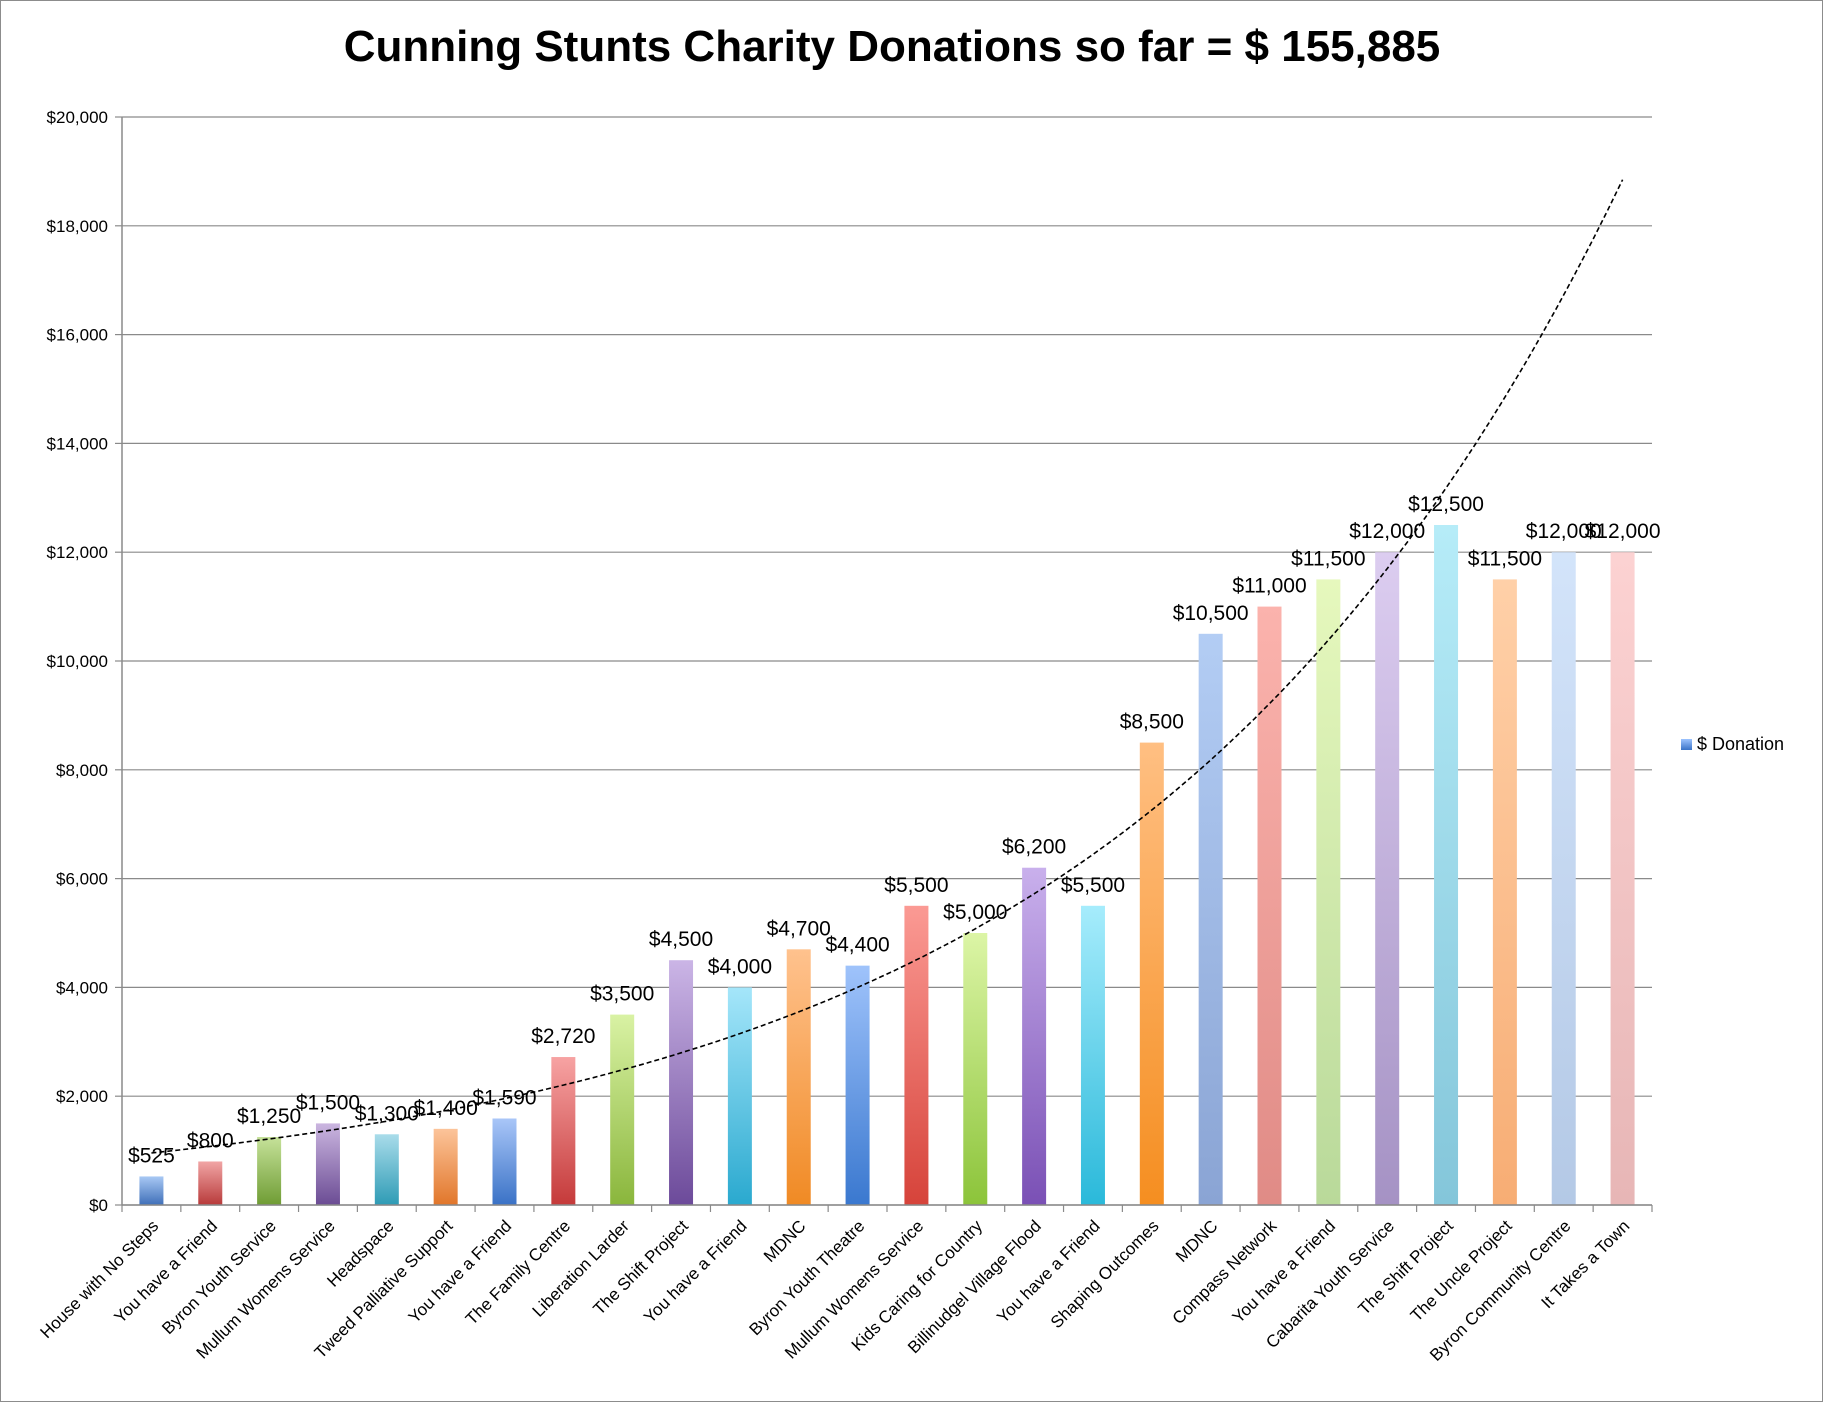 Image resolution: width=1825 pixels, height=1404 pixels. Describe the element at coordinates (1446, 504) in the screenshot. I see `data-label: $12,500` at that location.